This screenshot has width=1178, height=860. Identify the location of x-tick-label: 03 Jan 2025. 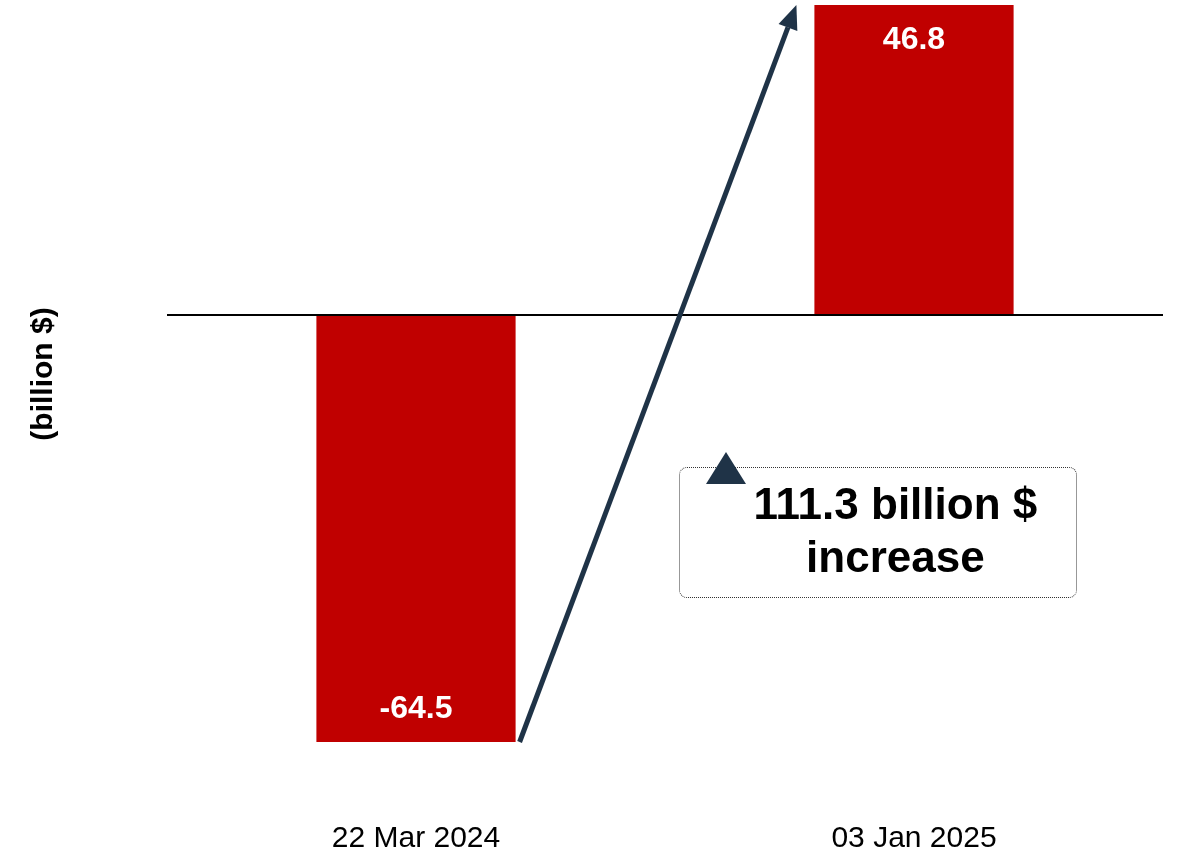
(914, 836).